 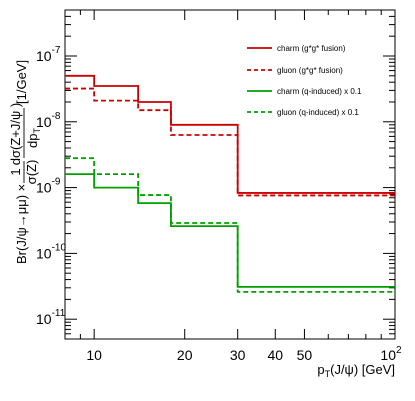 What do you see at coordinates (15, 171) in the screenshot?
I see `svg-text: 1` at bounding box center [15, 171].